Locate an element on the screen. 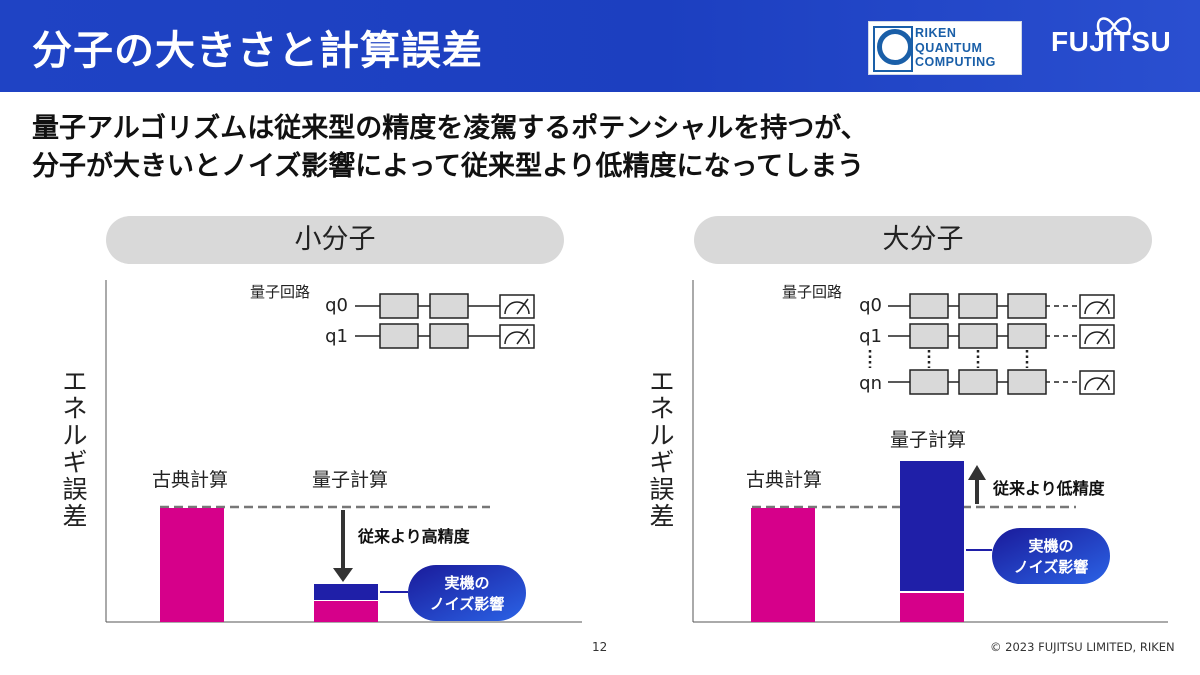 The height and width of the screenshot is (675, 1200). circuit-wires-dashed is located at coordinates (1062, 344).